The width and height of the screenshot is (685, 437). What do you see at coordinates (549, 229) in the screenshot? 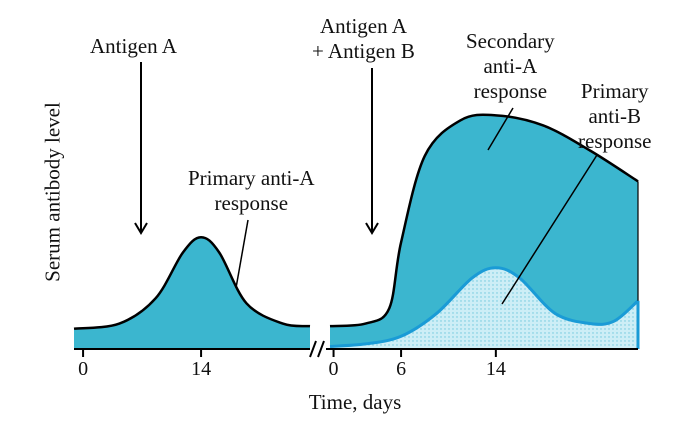
I see `leader-primary-anti-b` at bounding box center [549, 229].